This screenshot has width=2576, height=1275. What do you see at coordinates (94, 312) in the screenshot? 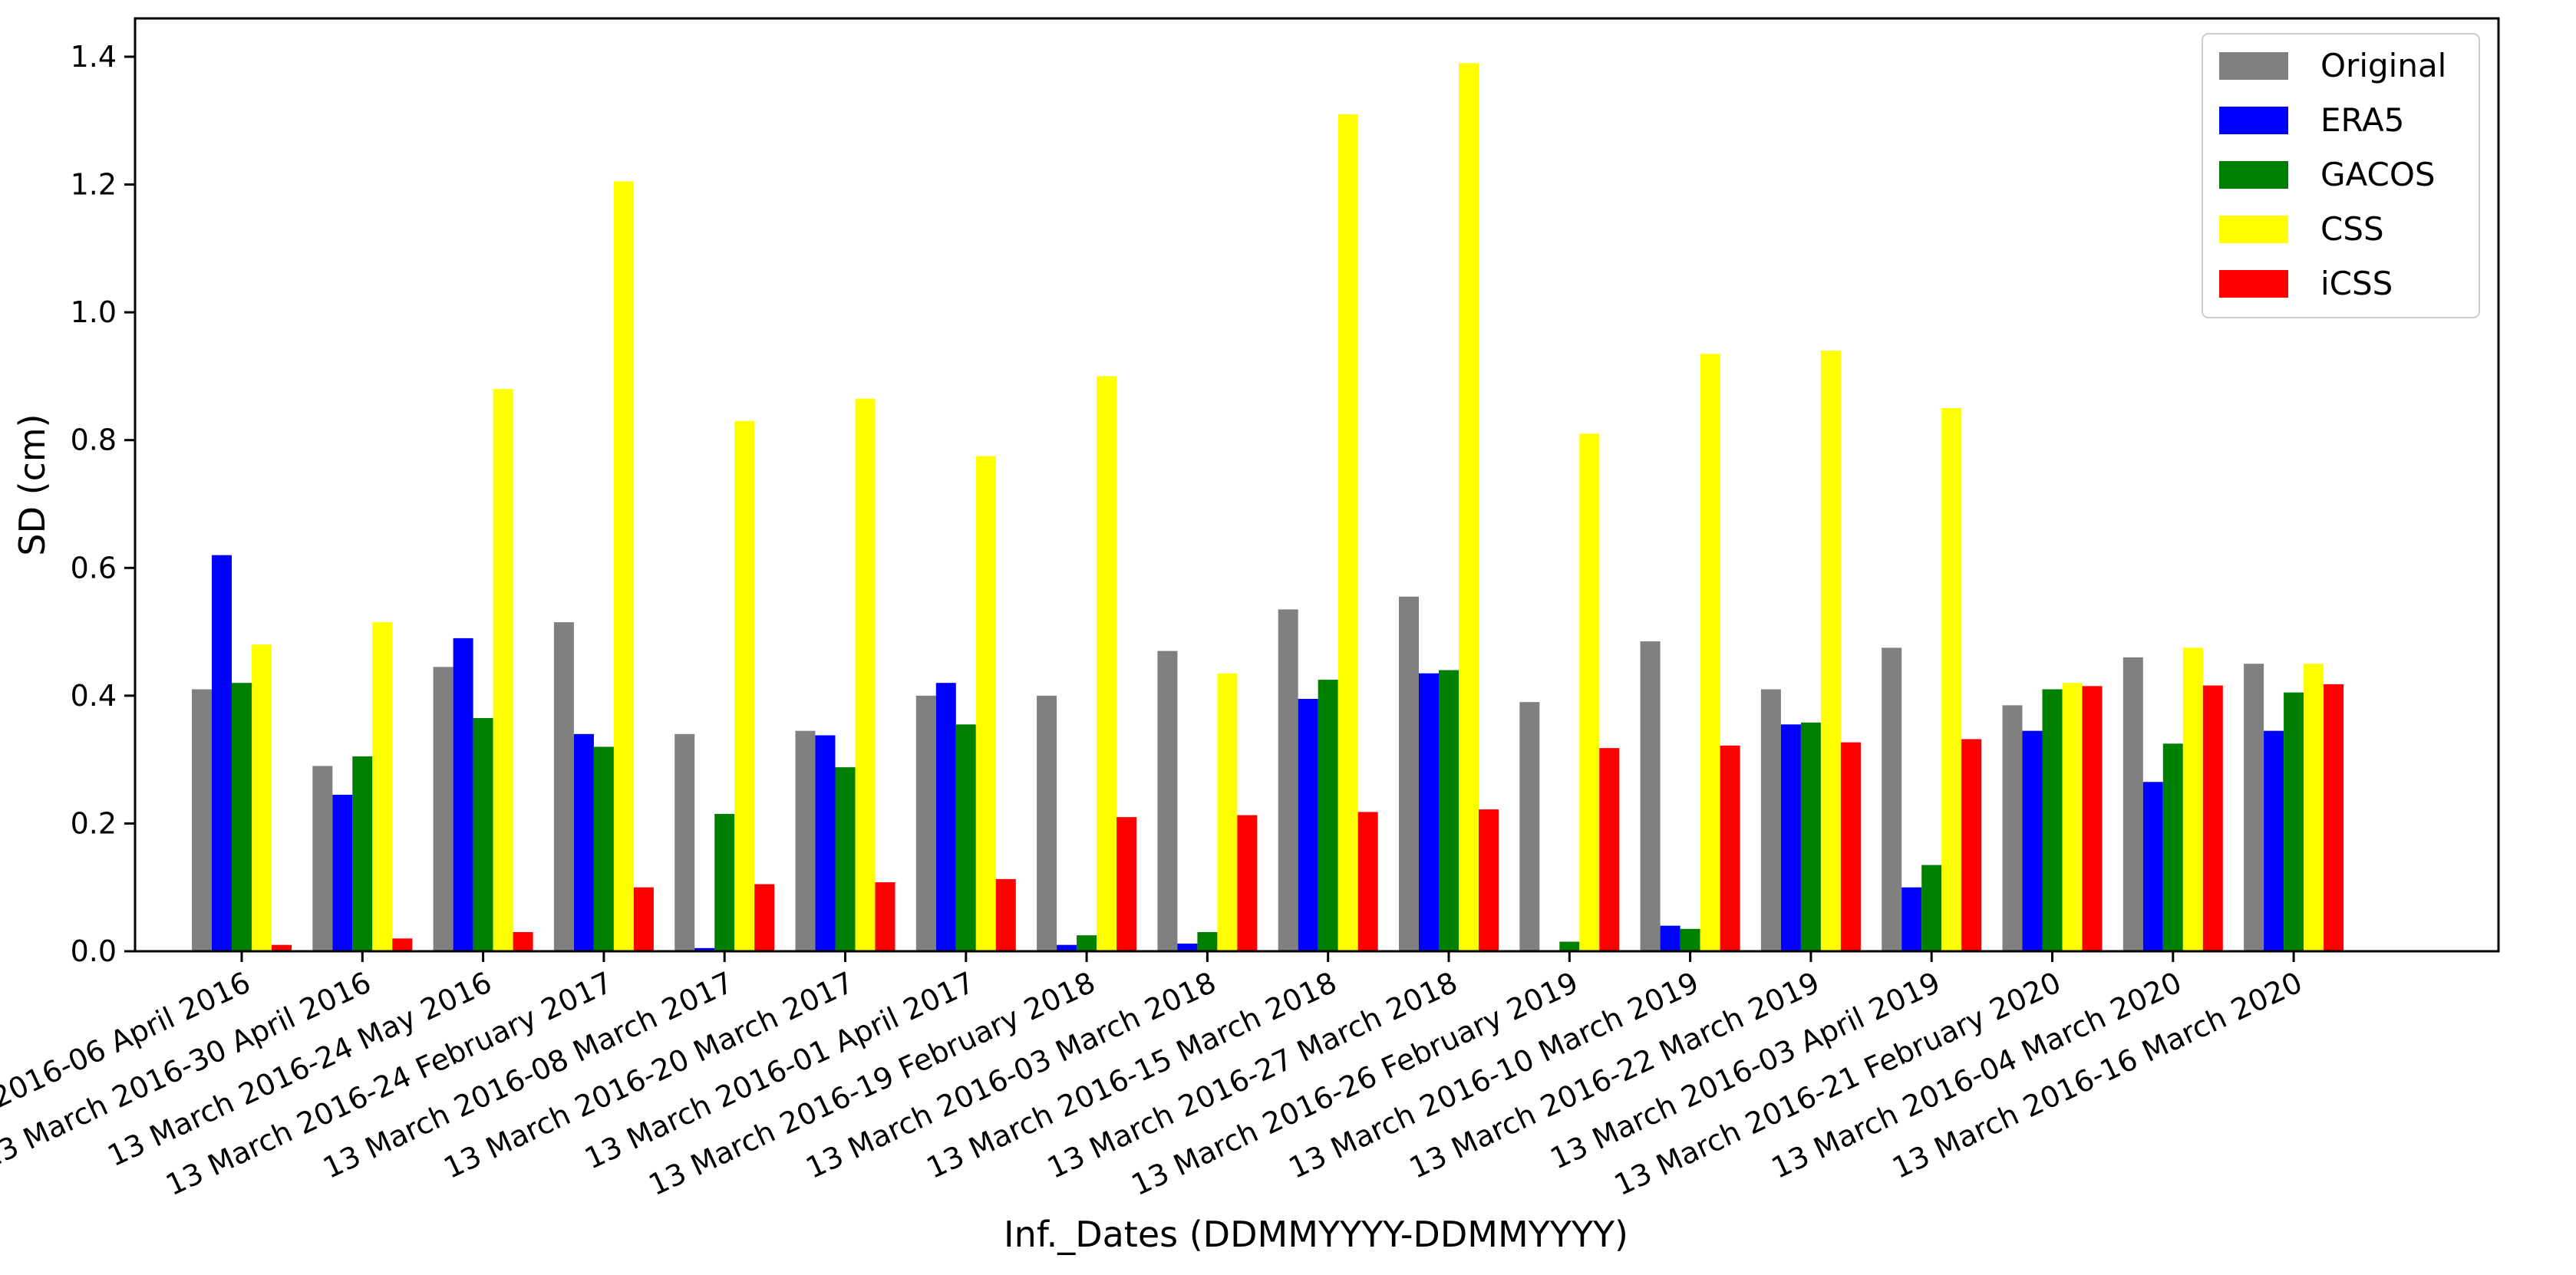
I see `y-tick-label: 1.0` at bounding box center [94, 312].